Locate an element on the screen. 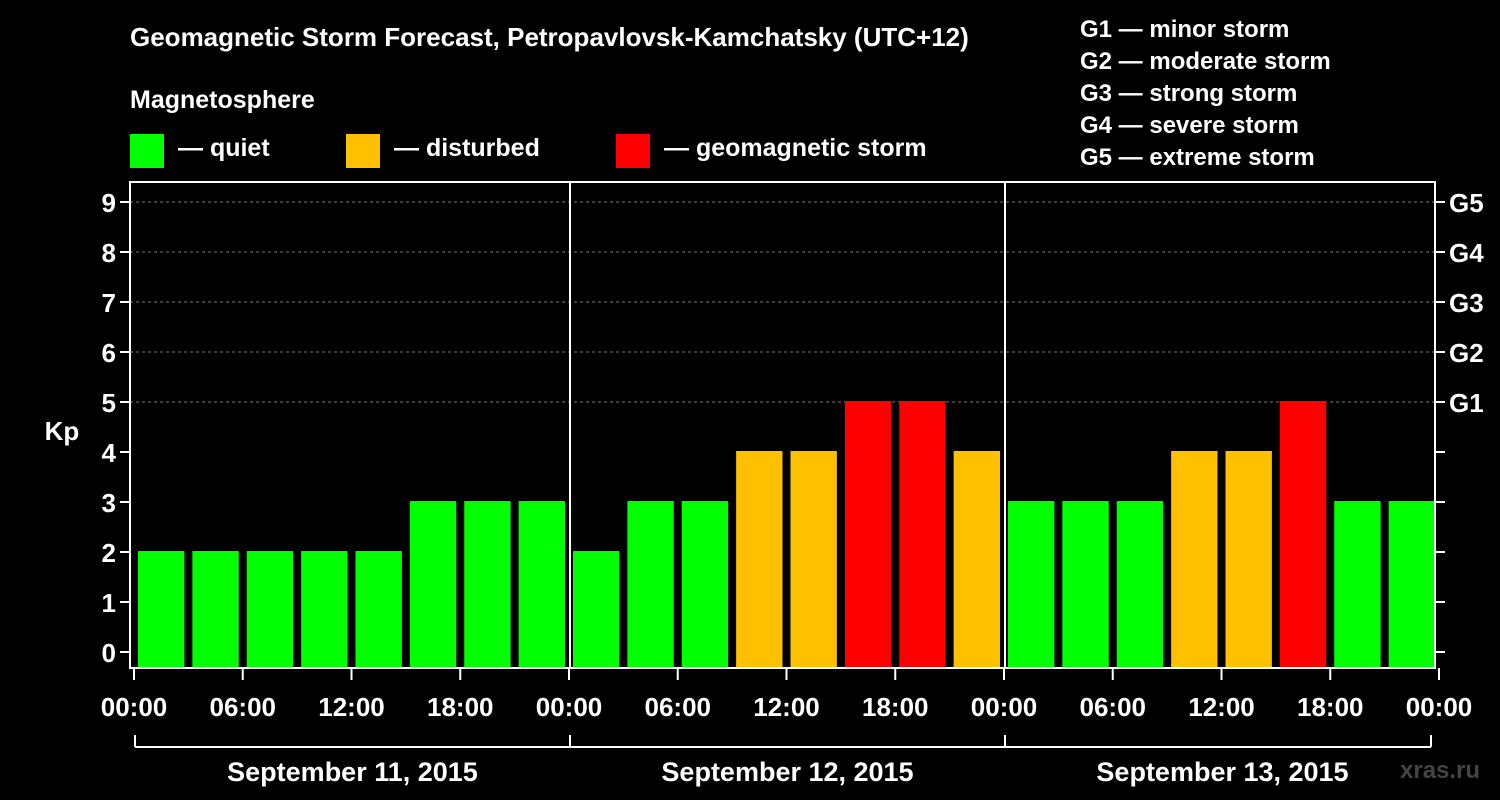 This screenshot has width=1500, height=800. day-label: September 11, 2015 is located at coordinates (352, 772).